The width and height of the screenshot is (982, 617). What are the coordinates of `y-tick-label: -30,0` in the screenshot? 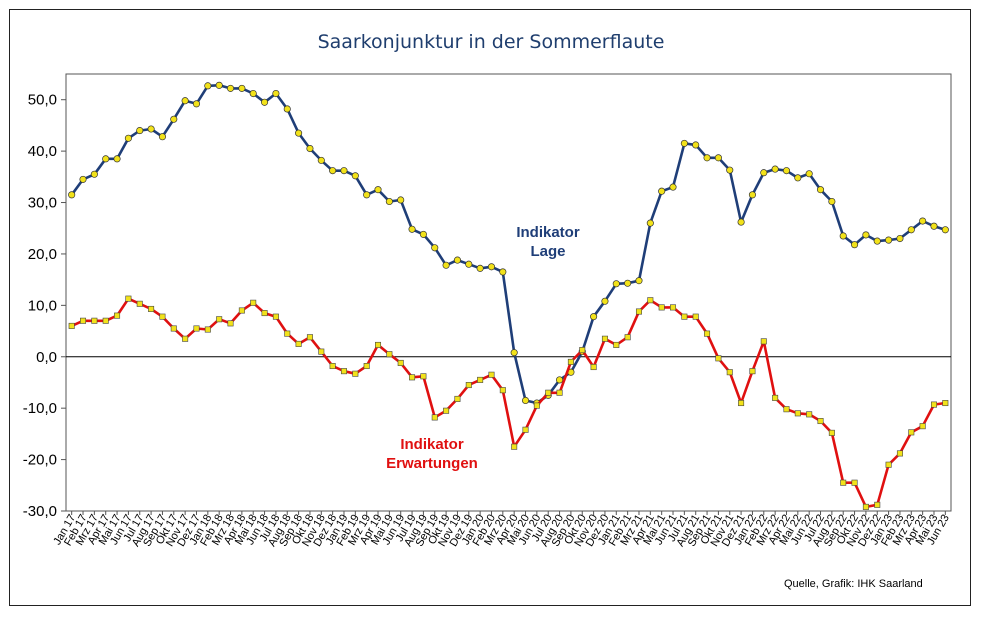 It's located at (40, 511).